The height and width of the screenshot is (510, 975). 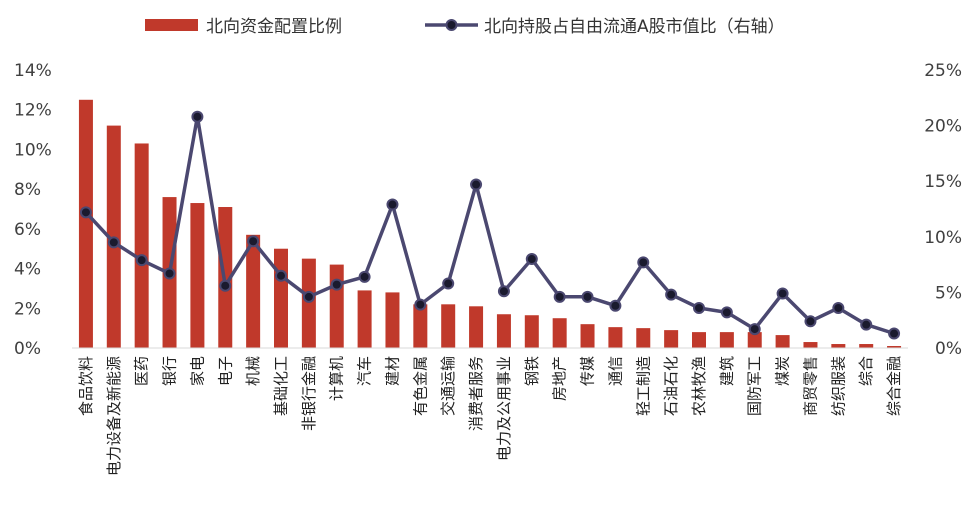 What do you see at coordinates (337, 378) in the screenshot?
I see `category-label: 计算机` at bounding box center [337, 378].